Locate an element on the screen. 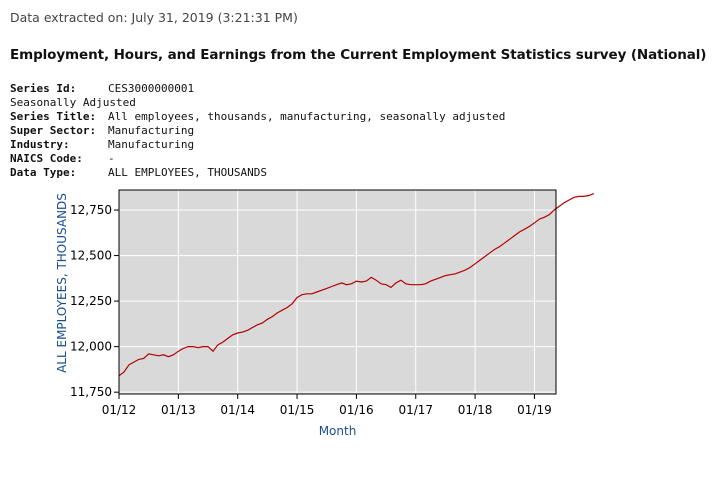  x-tick-label: 01/18 is located at coordinates (475, 410).